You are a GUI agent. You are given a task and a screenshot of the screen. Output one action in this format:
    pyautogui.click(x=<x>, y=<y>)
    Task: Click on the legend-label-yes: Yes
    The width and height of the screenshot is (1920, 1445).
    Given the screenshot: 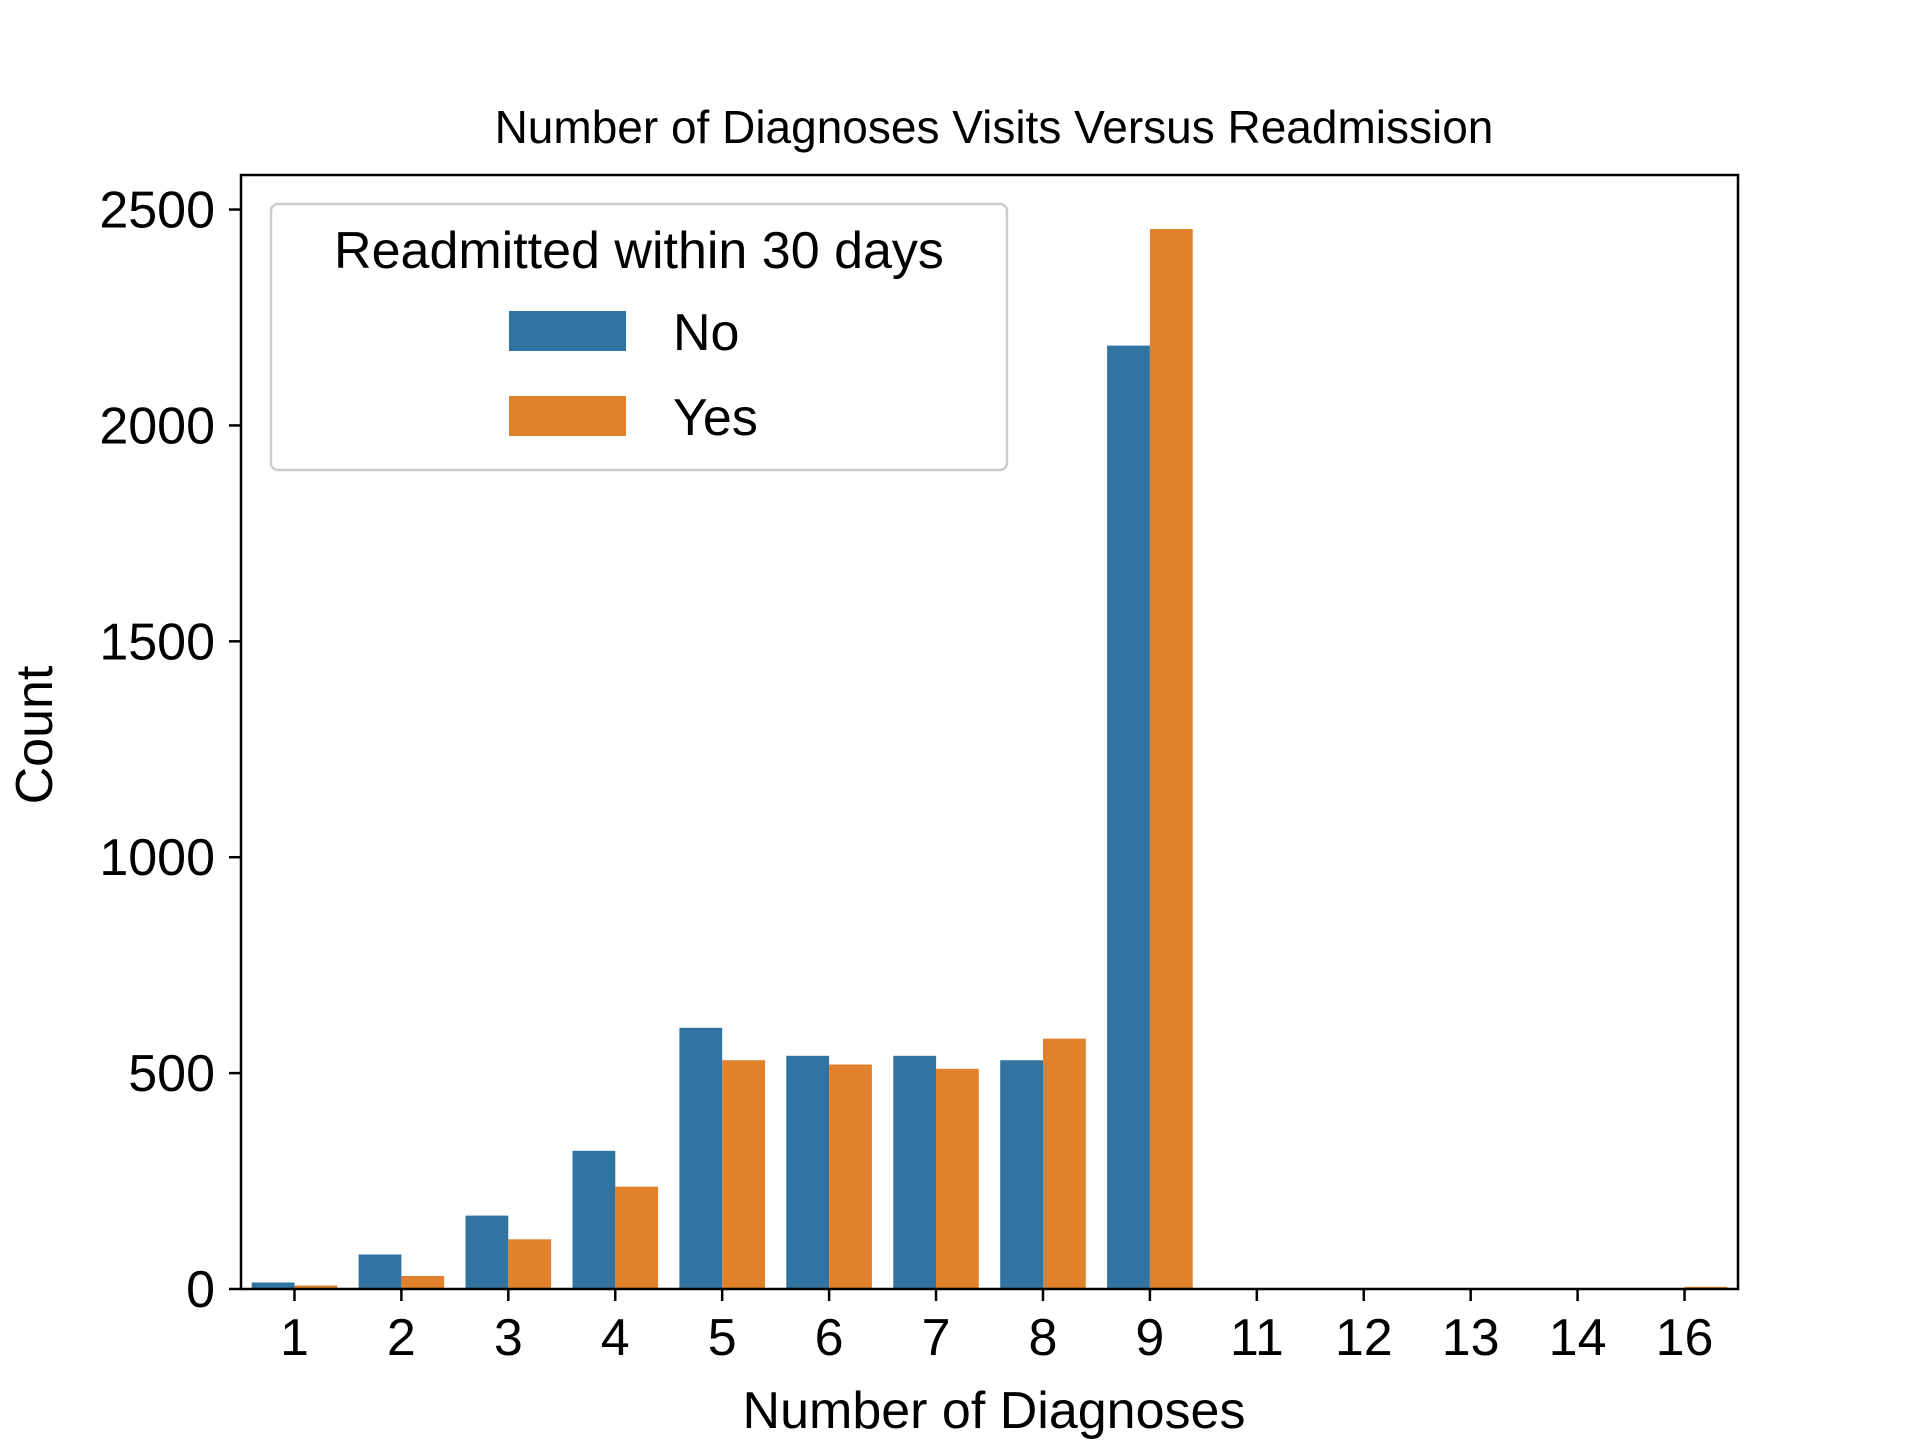 What is the action you would take?
    pyautogui.click(x=715, y=418)
    